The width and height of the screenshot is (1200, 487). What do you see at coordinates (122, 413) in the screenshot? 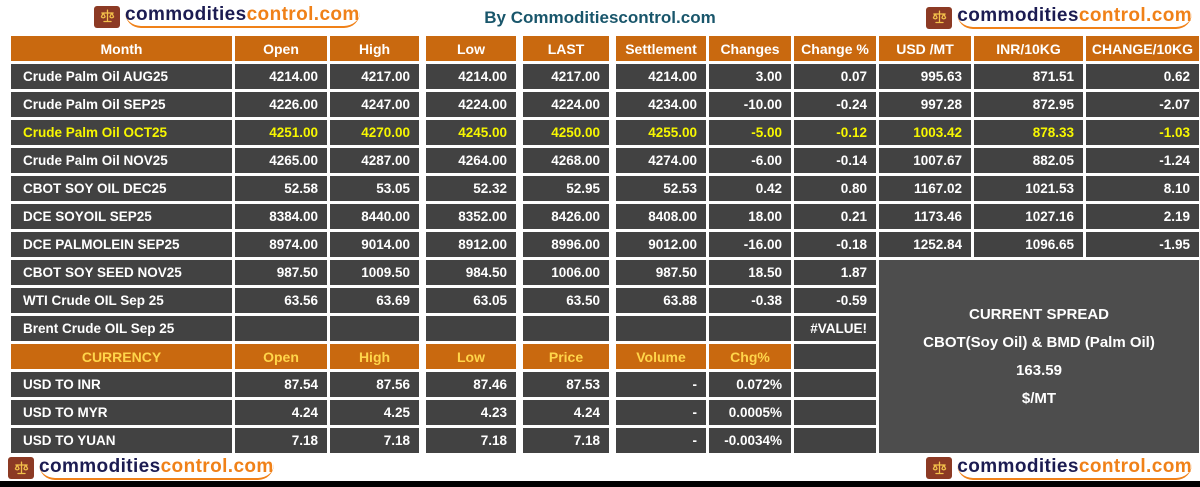
I see `currency-name-cell: USD TO MYR` at bounding box center [122, 413].